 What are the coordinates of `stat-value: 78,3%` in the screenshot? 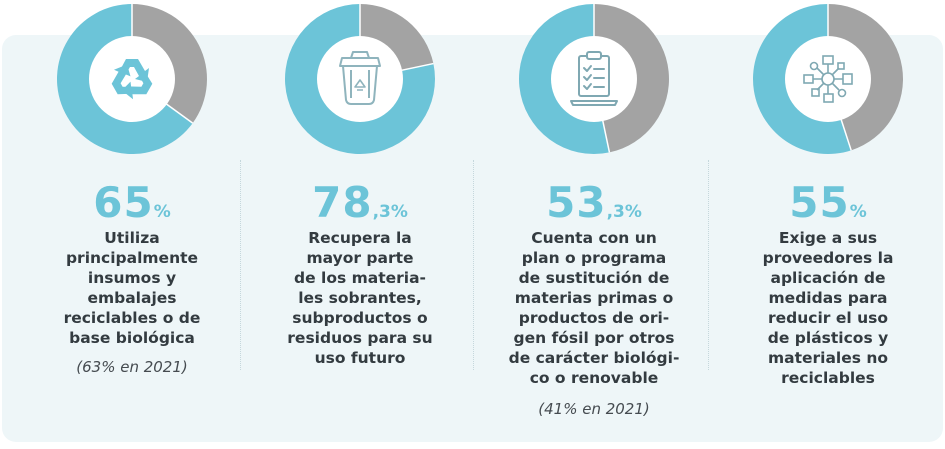 It's located at (360, 202).